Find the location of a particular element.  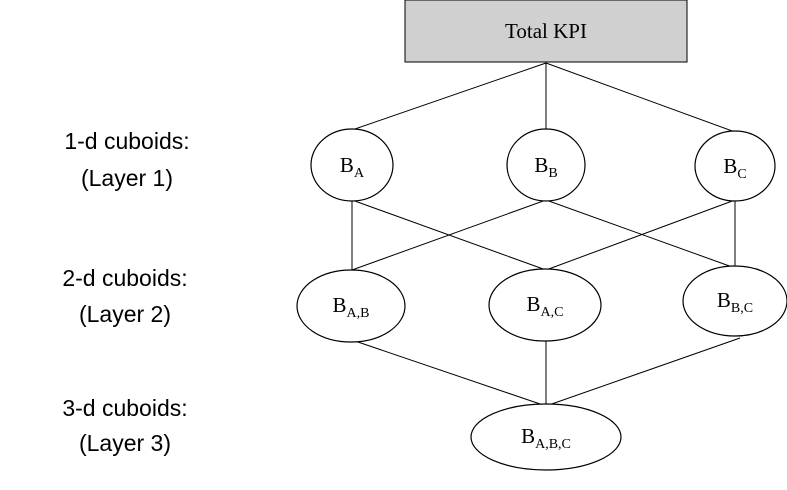

root-box is located at coordinates (546, 31).